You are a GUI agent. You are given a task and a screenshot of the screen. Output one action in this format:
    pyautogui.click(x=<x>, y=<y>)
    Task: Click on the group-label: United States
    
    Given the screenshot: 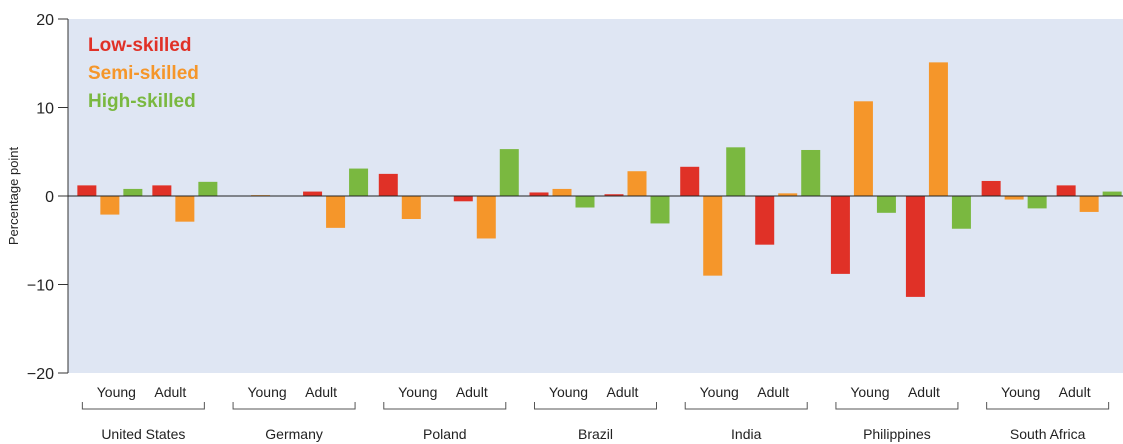 What is the action you would take?
    pyautogui.click(x=143, y=434)
    